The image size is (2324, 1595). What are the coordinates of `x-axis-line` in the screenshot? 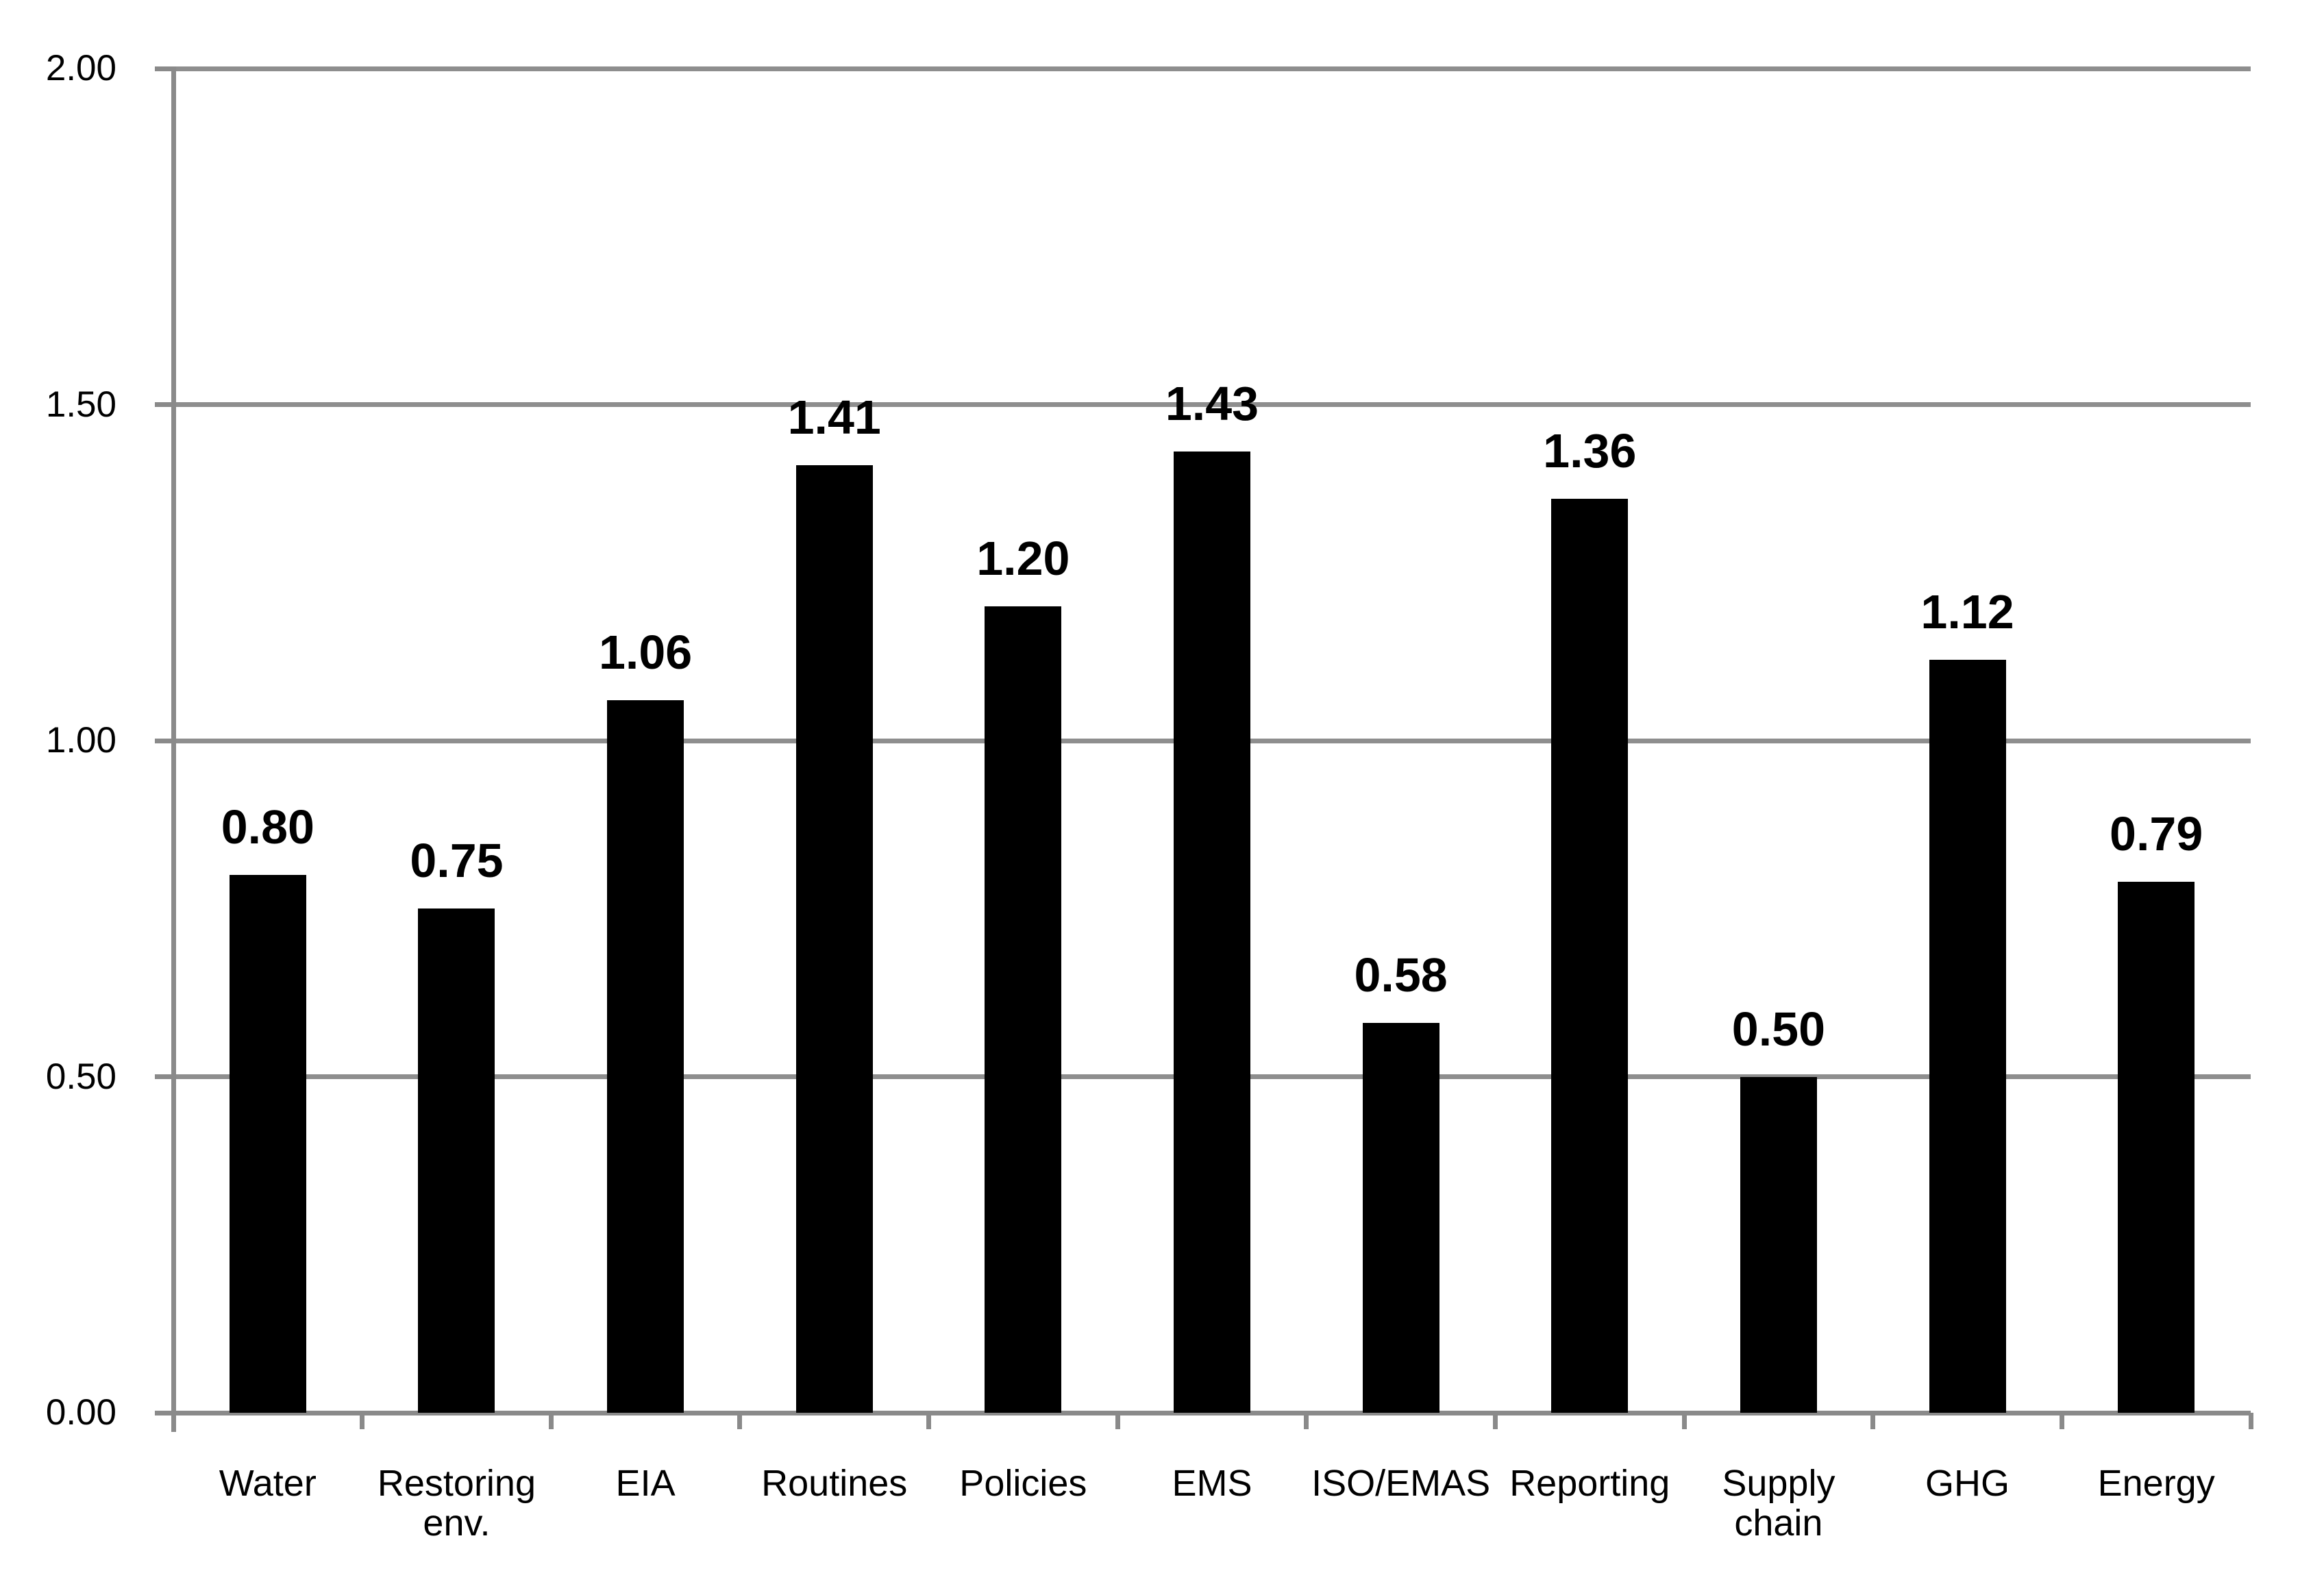 It's located at (1212, 1413).